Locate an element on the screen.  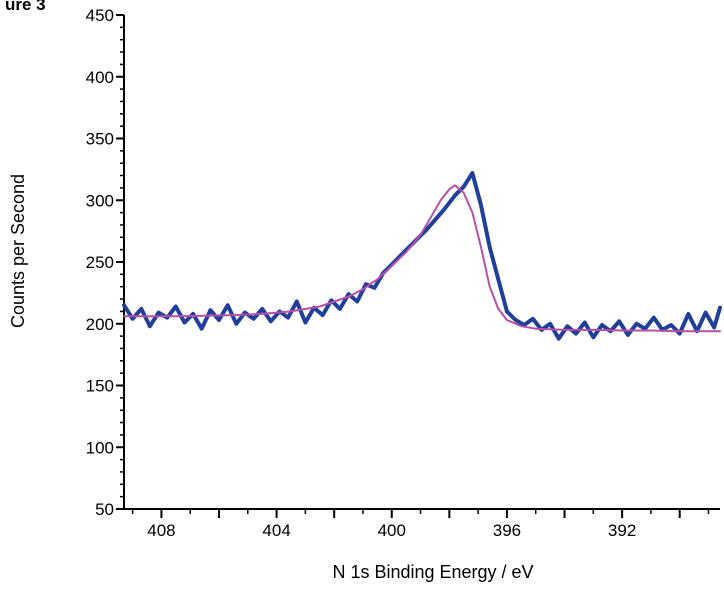
y-tick-label: 250 is located at coordinates (100, 262).